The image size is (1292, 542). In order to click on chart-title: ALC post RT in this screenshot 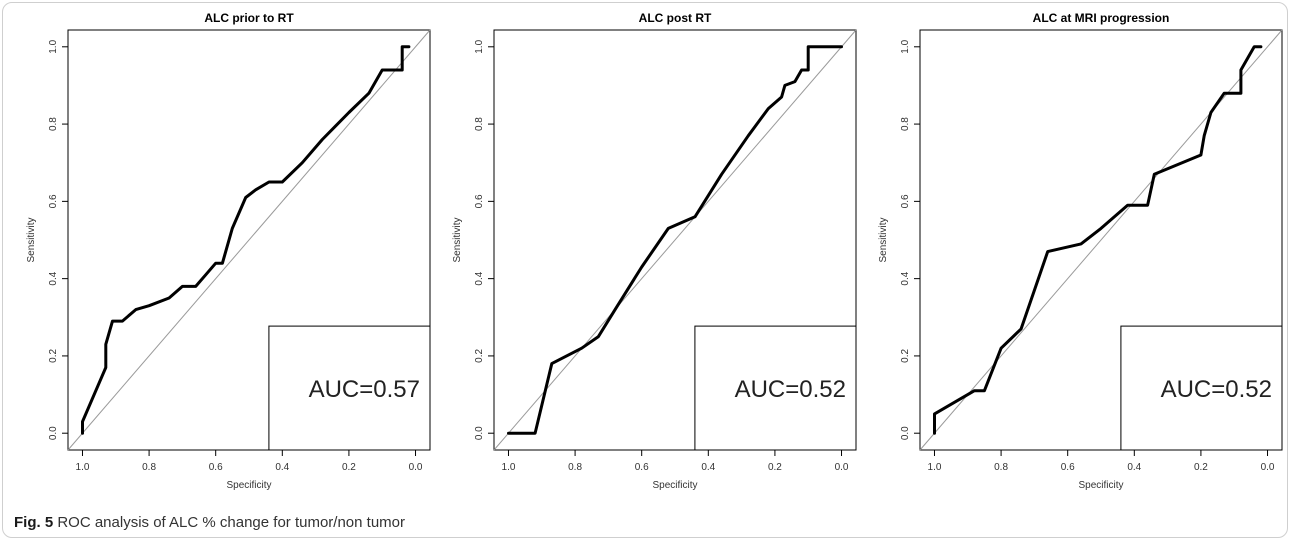, I will do `click(675, 18)`.